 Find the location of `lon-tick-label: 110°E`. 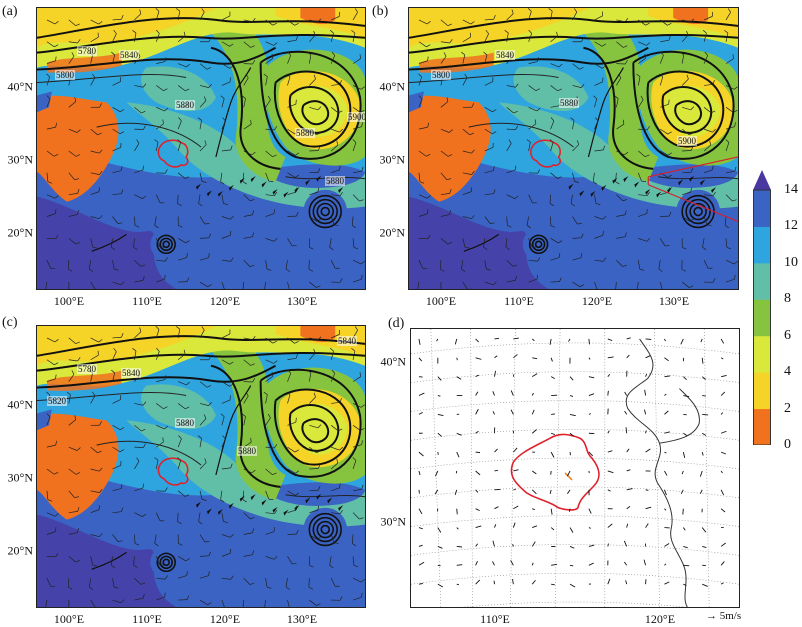

lon-tick-label: 110°E is located at coordinates (495, 619).